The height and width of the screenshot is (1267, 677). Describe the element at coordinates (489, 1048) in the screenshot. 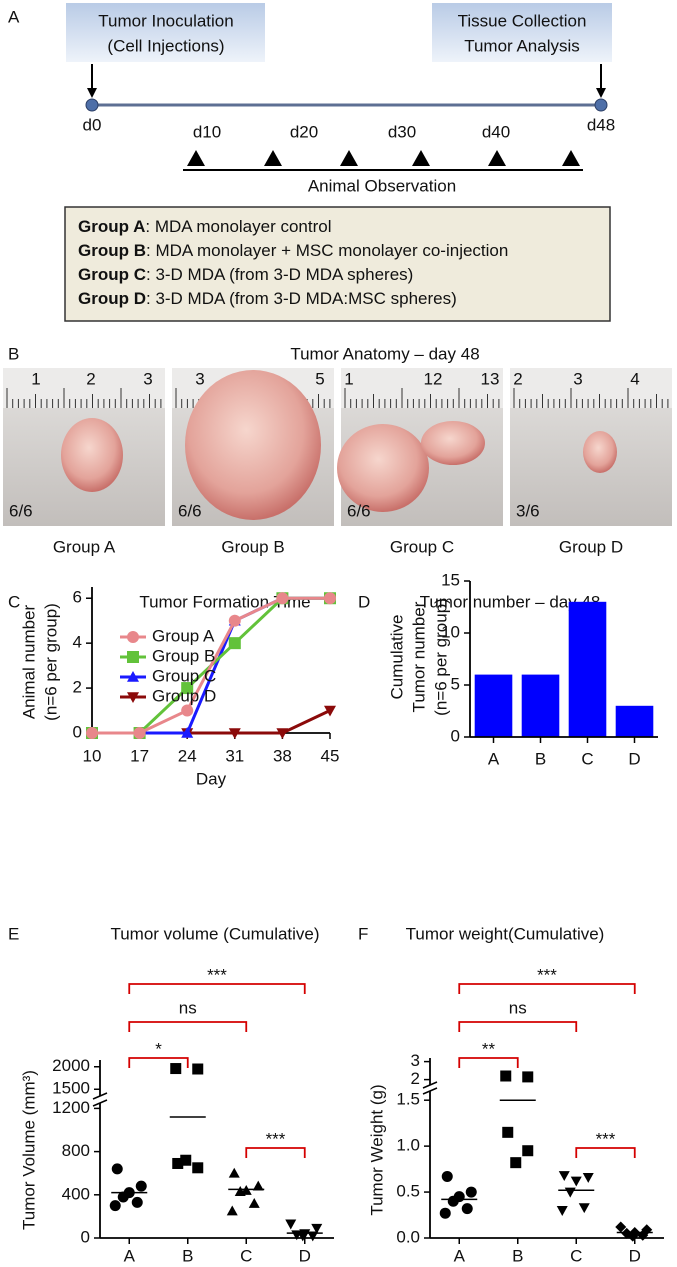

I see `significance-label: **` at that location.